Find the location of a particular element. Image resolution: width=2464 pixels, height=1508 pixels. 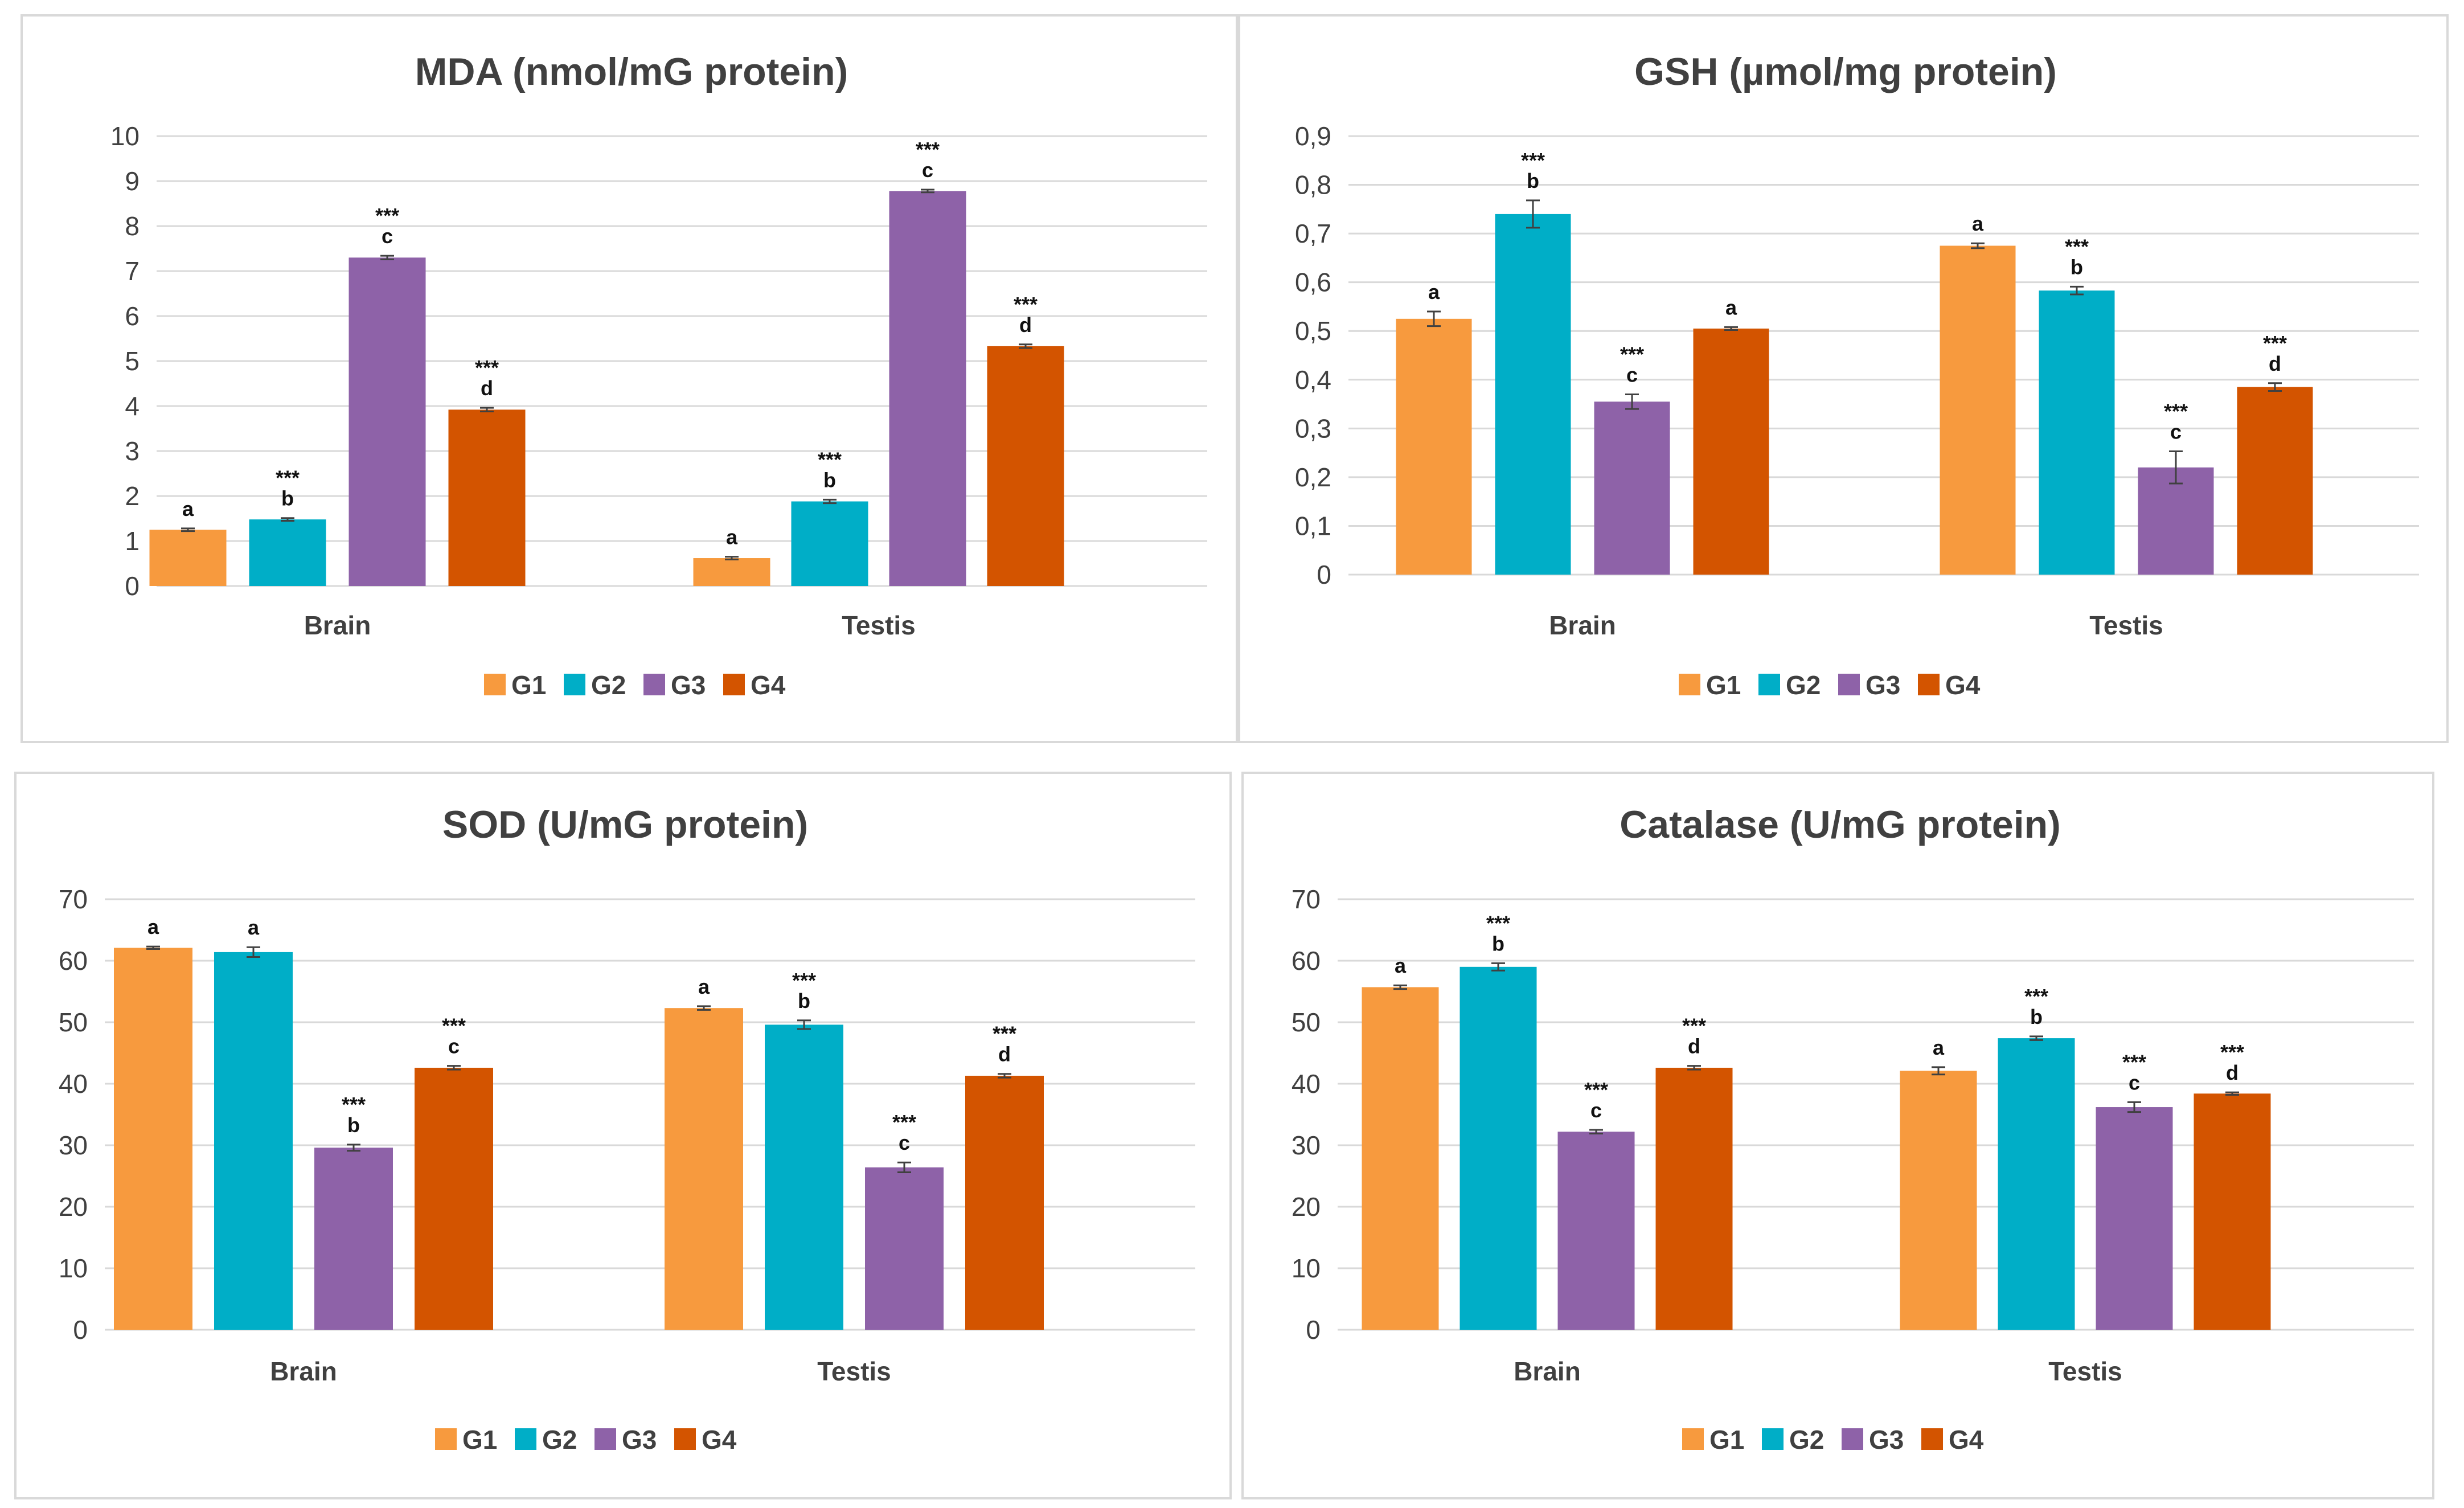

y-tick-label: 6 is located at coordinates (132, 316).